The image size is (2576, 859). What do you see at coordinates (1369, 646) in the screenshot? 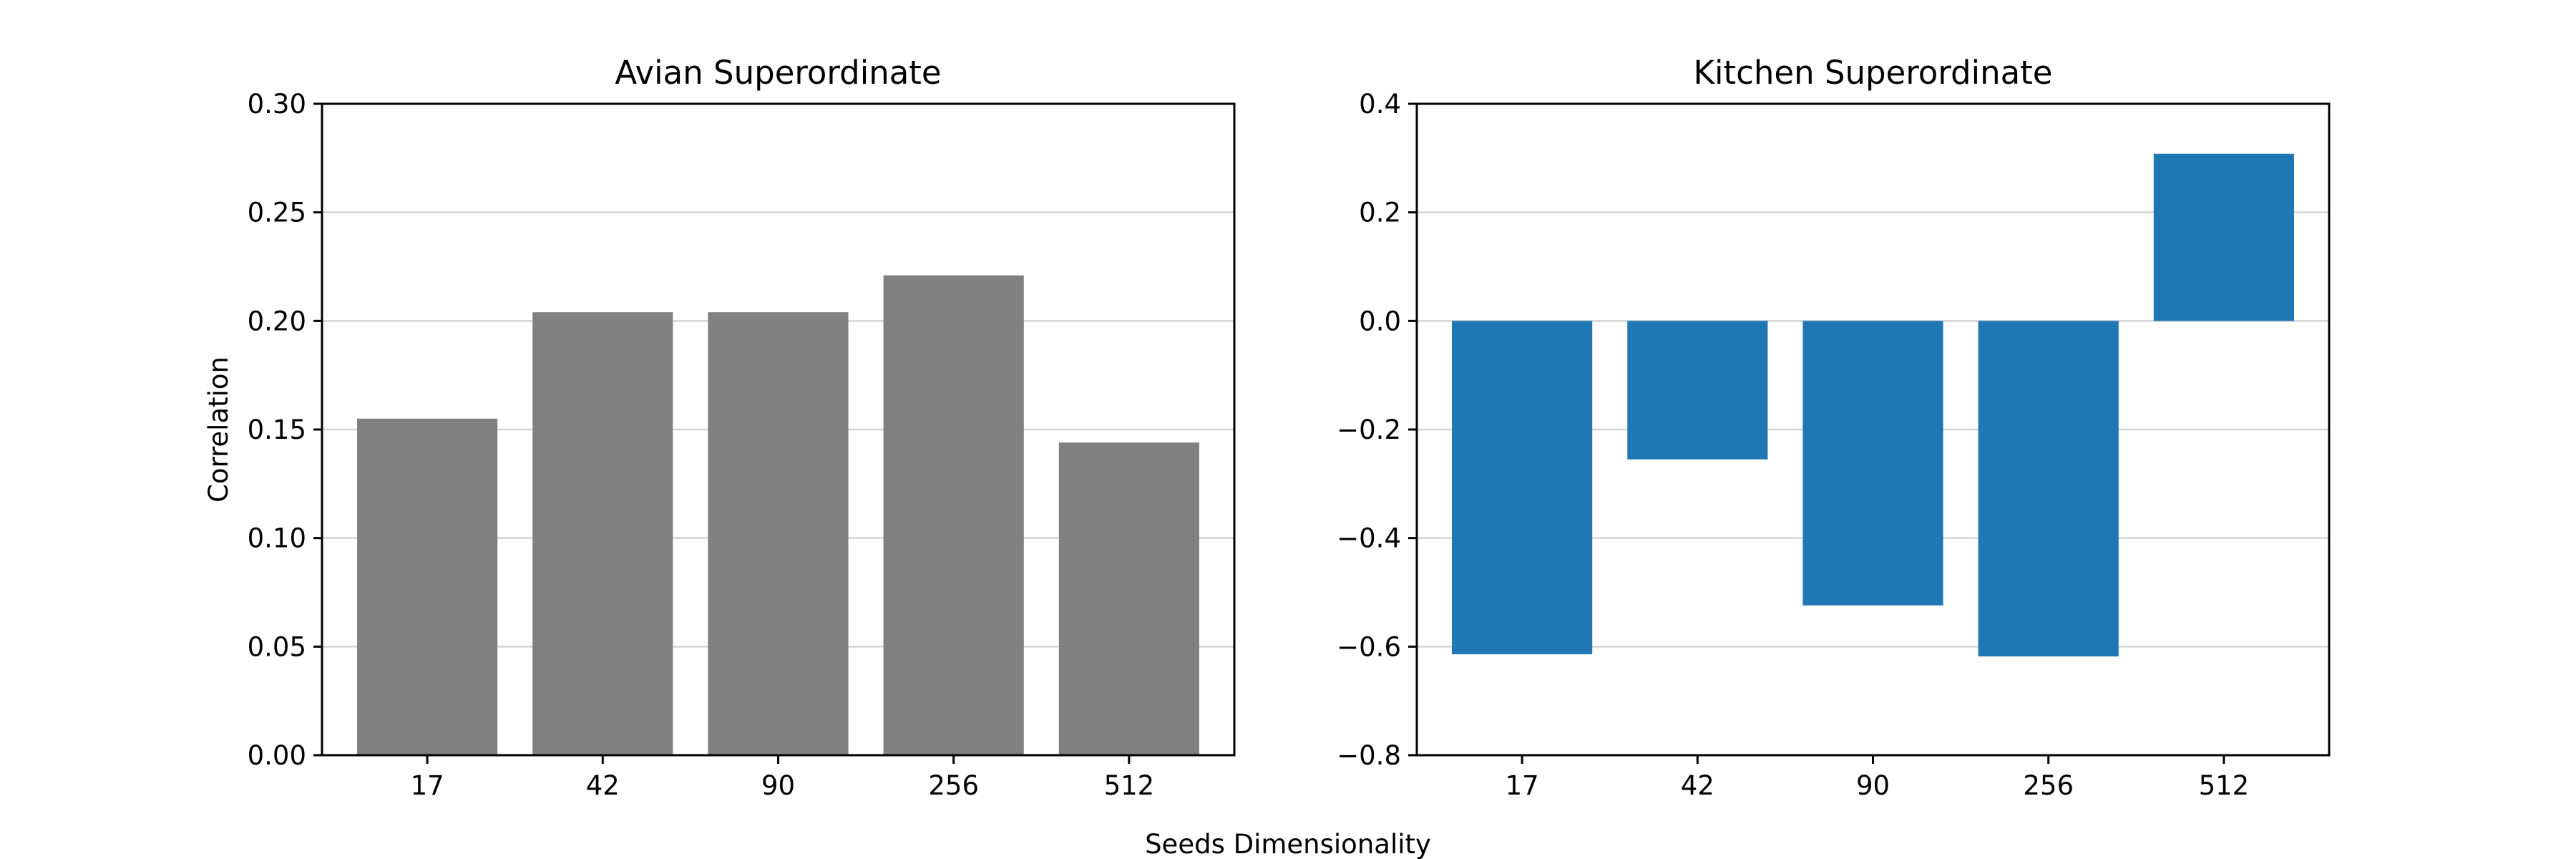
I see `y-tick-label-1: −0.6` at bounding box center [1369, 646].